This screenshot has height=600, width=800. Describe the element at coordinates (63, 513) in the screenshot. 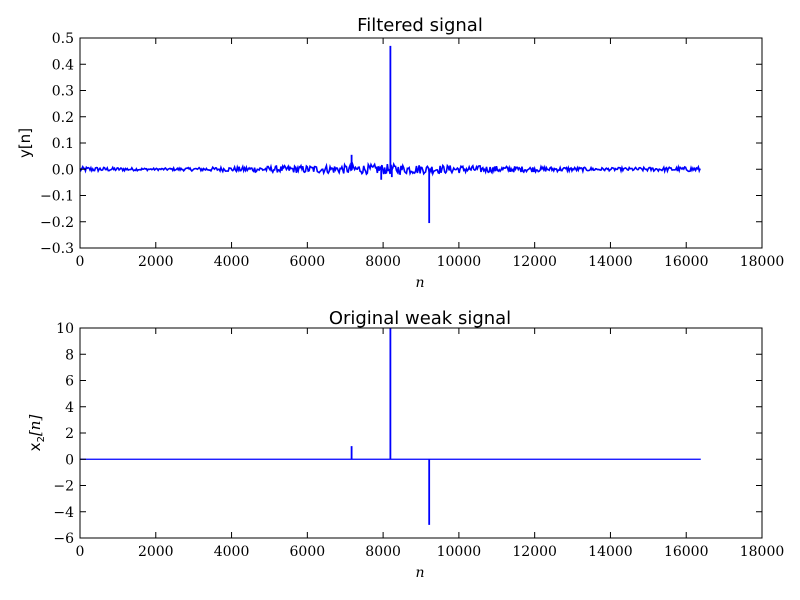

I see `y-tick-label: −4` at that location.